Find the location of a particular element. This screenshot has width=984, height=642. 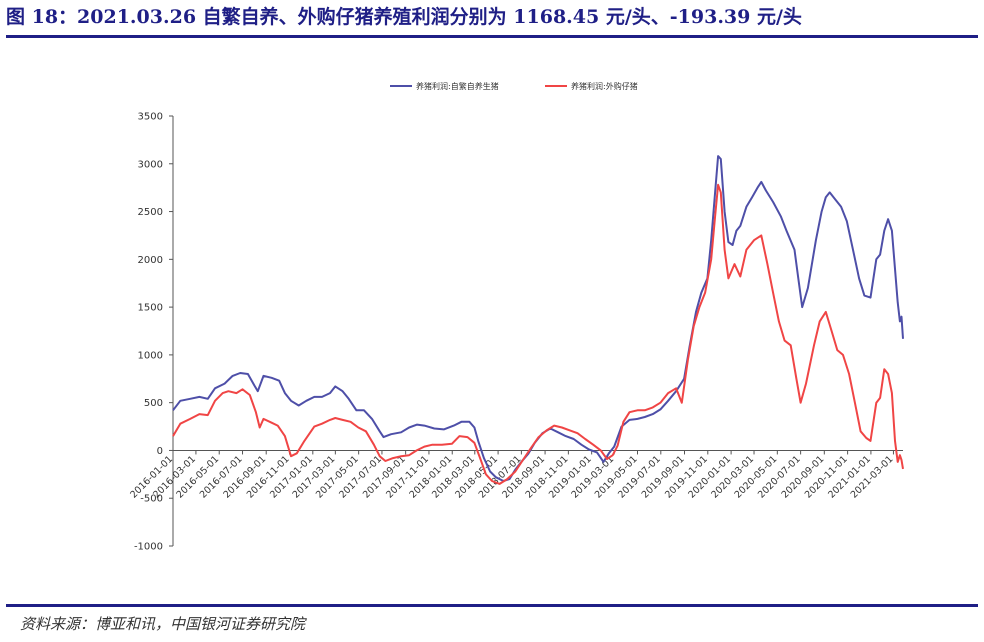

y-tick-label: -1000 is located at coordinates (148, 547).